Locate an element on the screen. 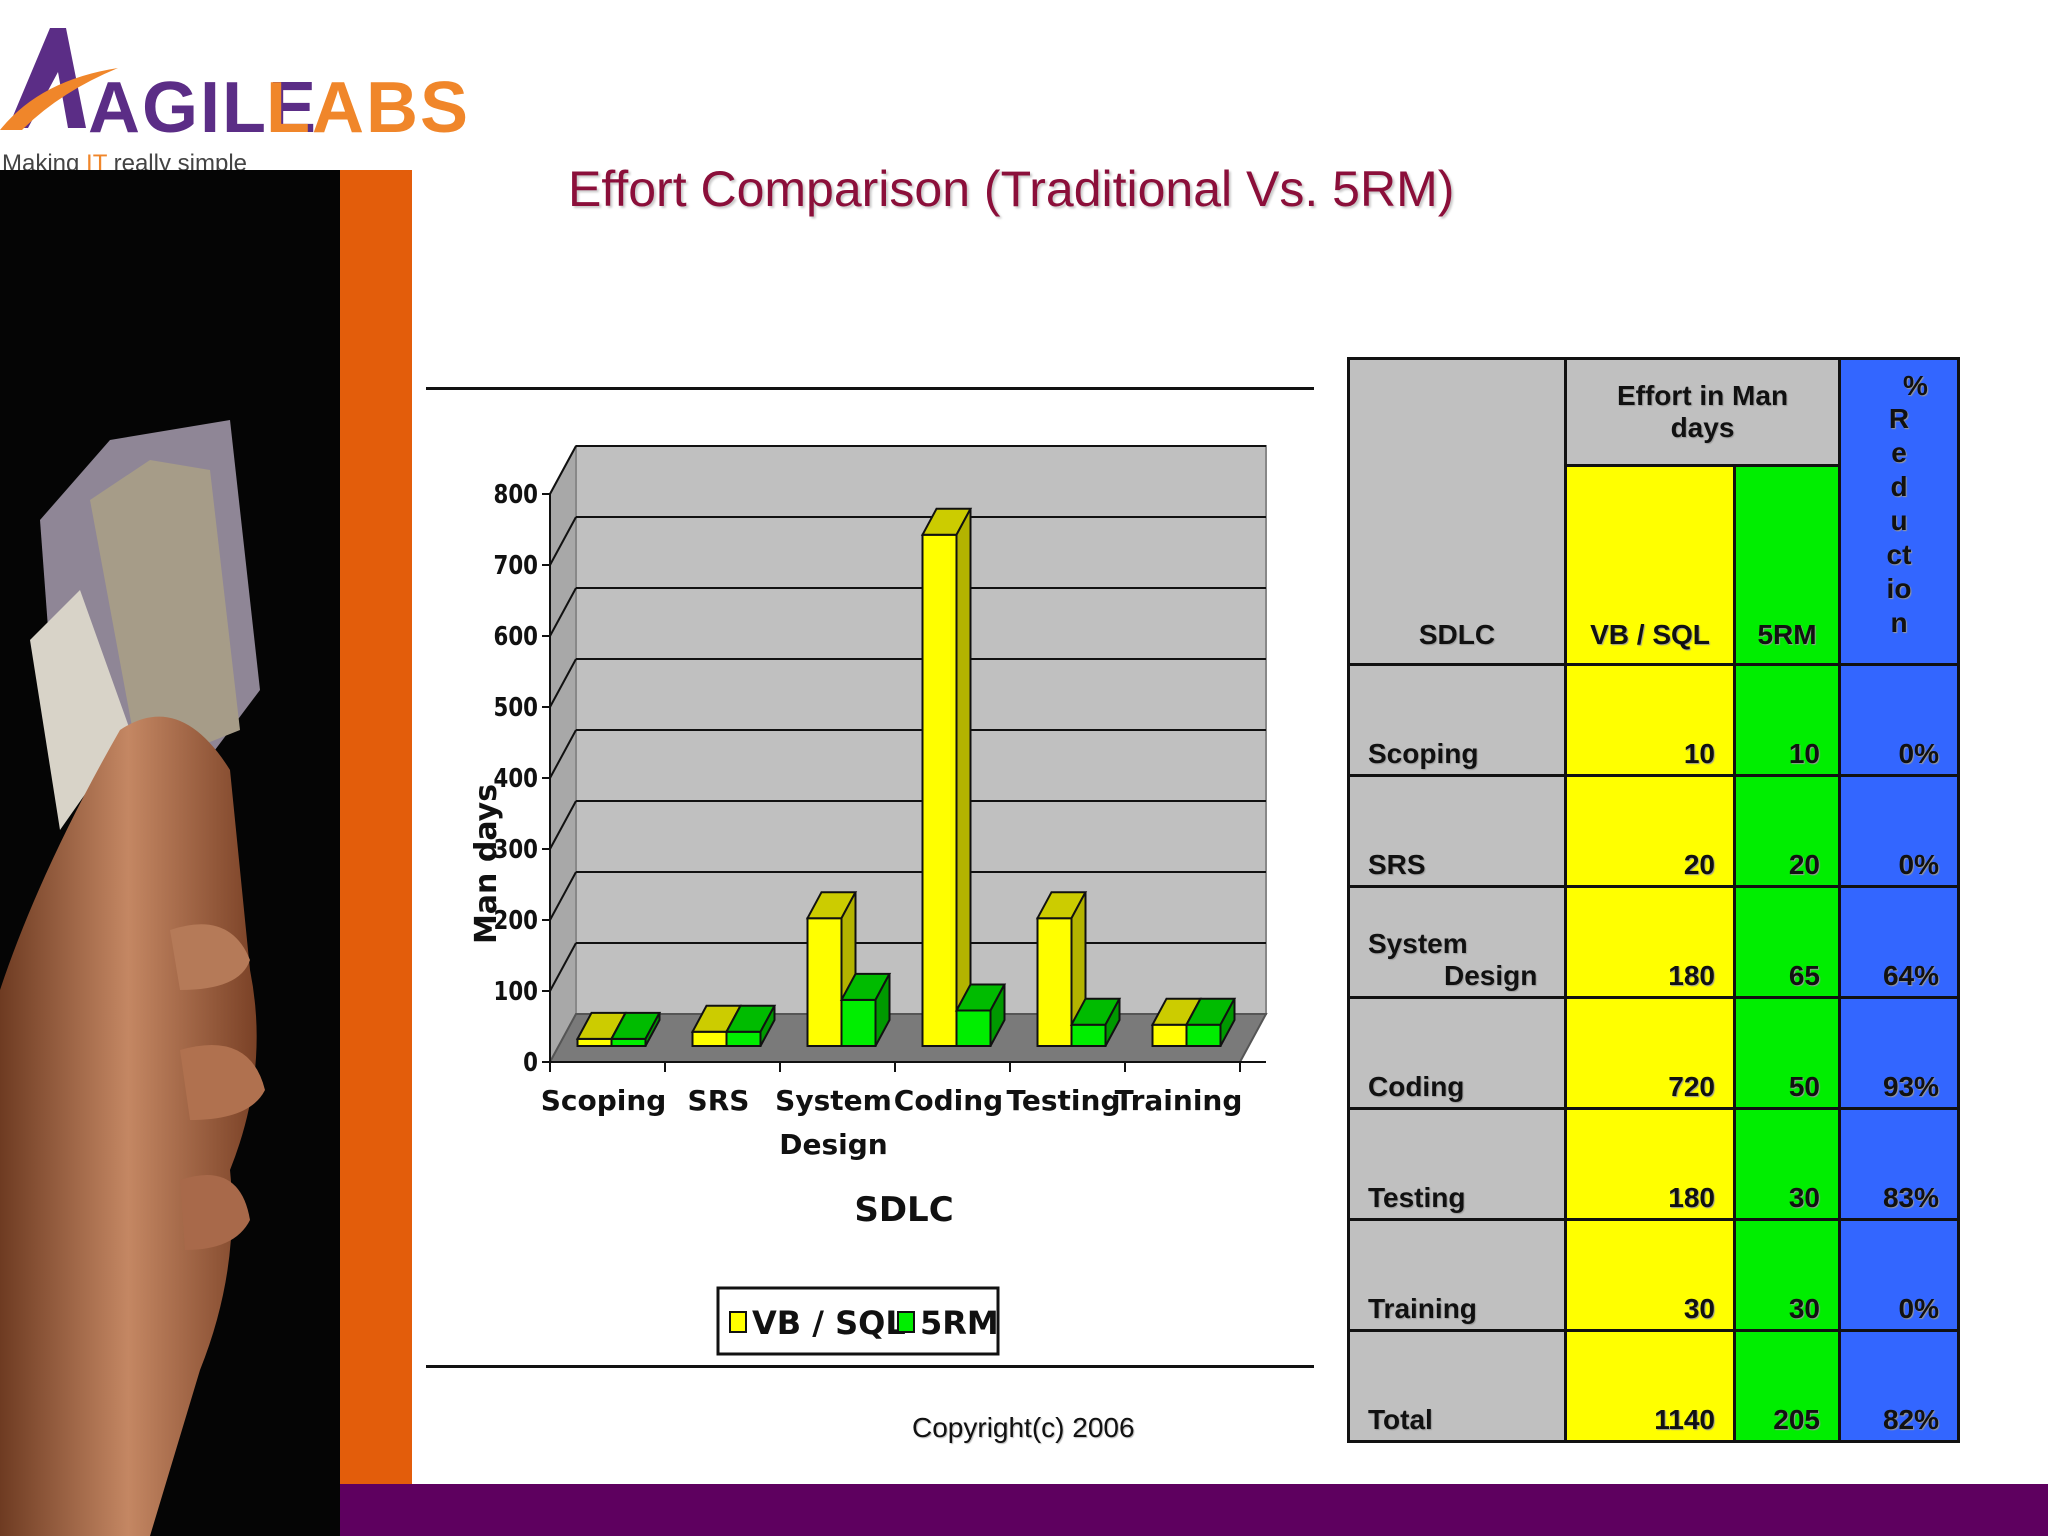 The width and height of the screenshot is (2048, 1536). row-sdlc: Total is located at coordinates (1457, 1386).